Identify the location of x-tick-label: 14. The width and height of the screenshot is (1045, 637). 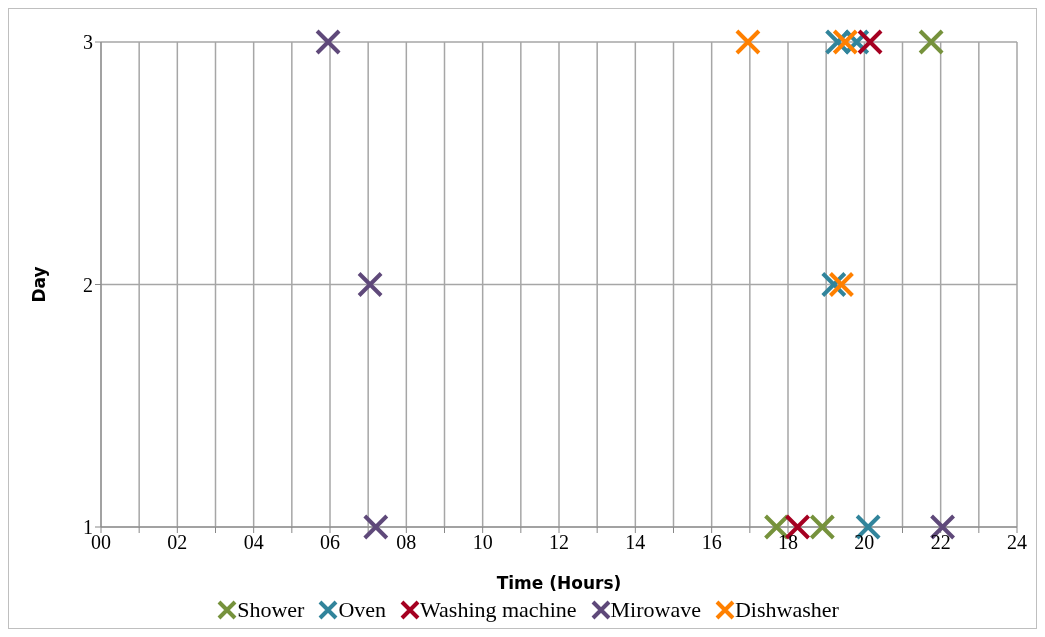
(635, 542).